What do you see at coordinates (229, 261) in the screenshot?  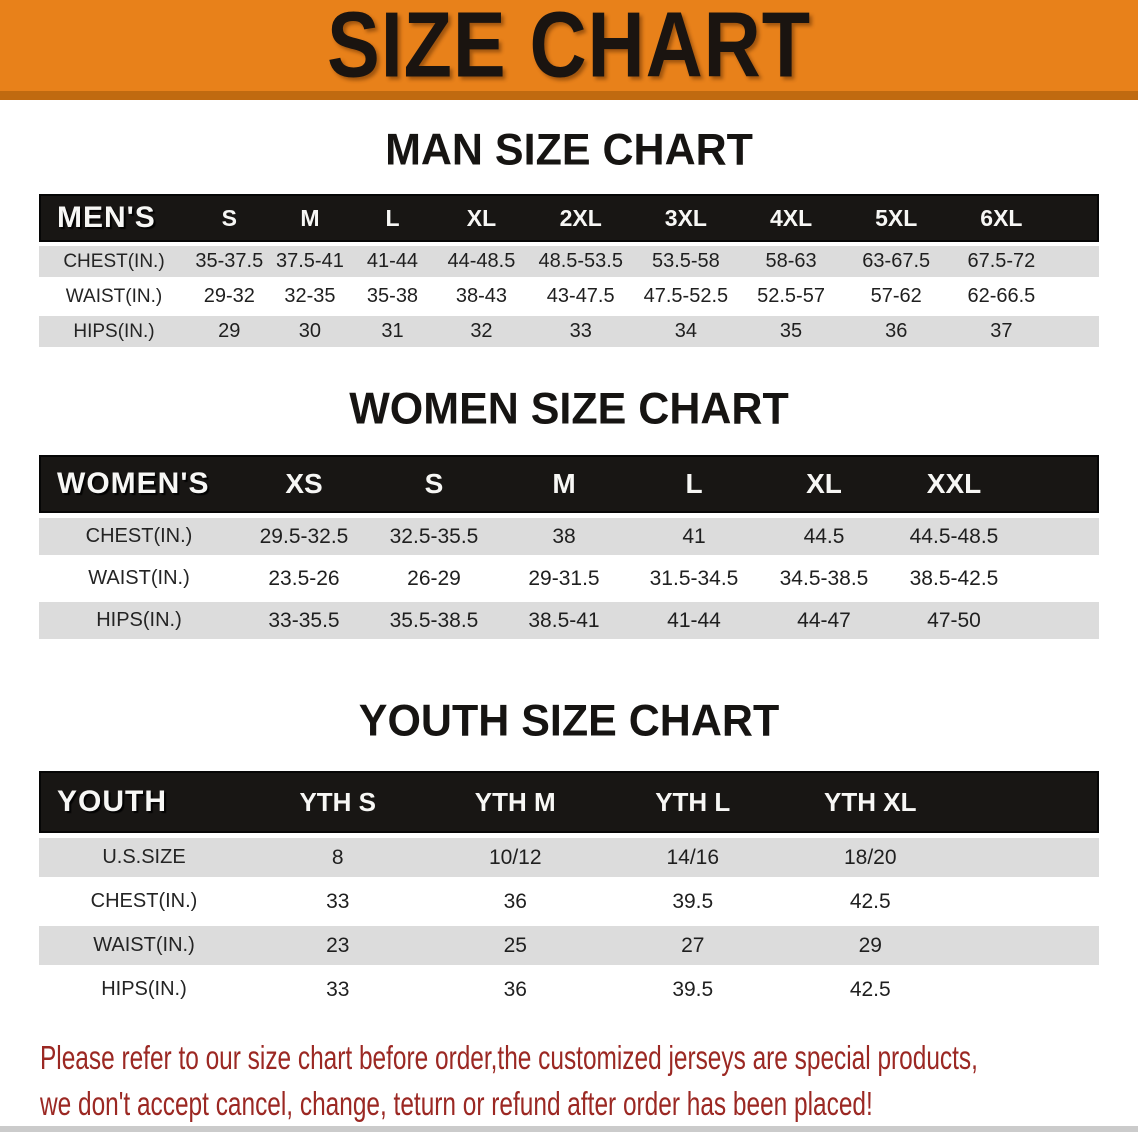 I see `value-cell: 35-37.5` at bounding box center [229, 261].